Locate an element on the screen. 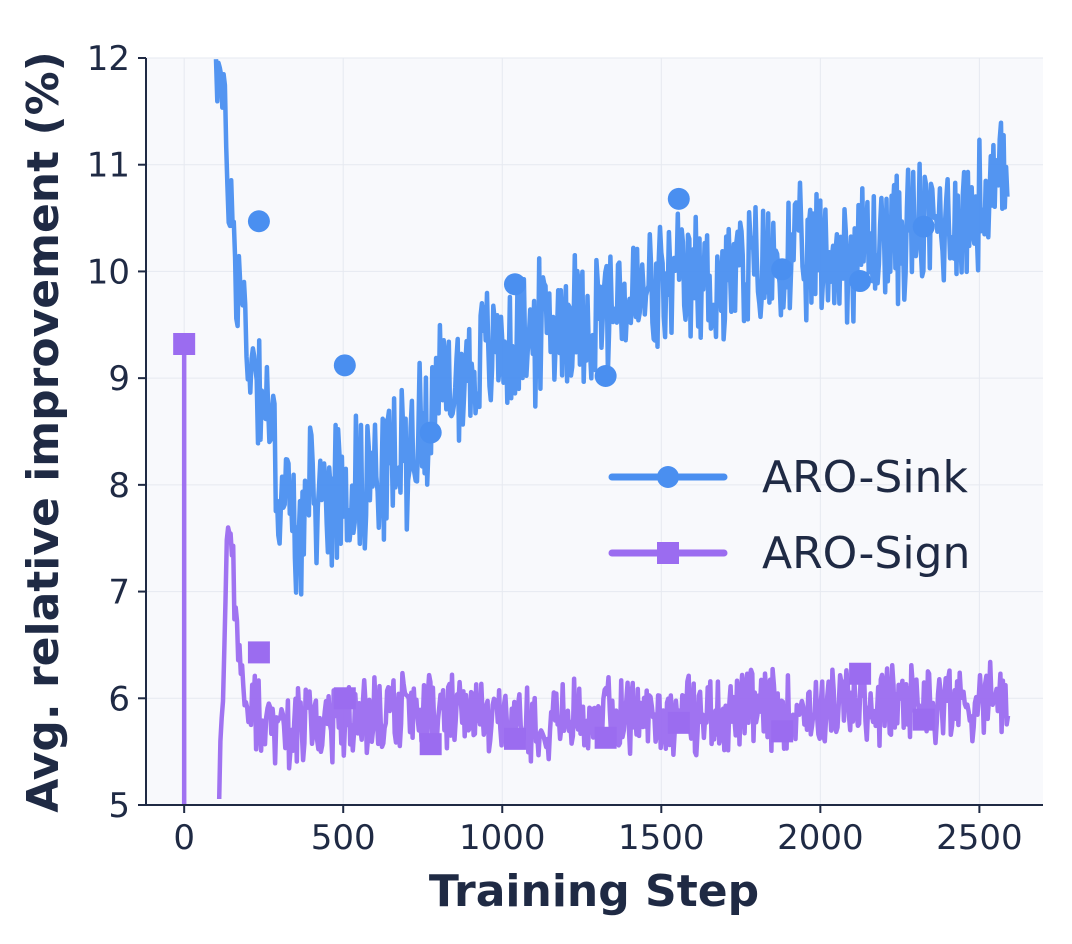  x-tick-label: 2000 is located at coordinates (820, 838).